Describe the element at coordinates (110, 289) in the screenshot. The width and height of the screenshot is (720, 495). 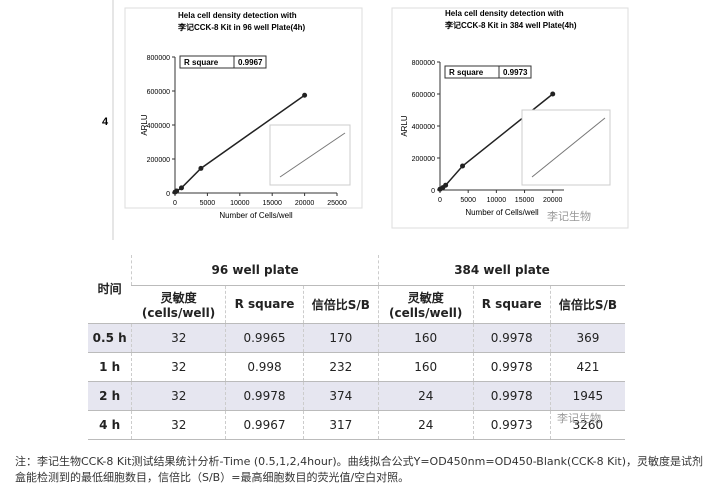
I see `table-cell: 时间` at that location.